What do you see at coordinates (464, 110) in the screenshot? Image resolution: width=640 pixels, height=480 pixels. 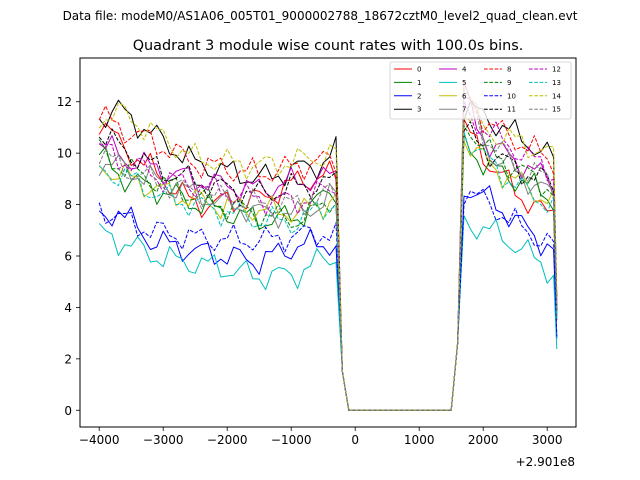 I see `legend-label-7: 7` at bounding box center [464, 110].